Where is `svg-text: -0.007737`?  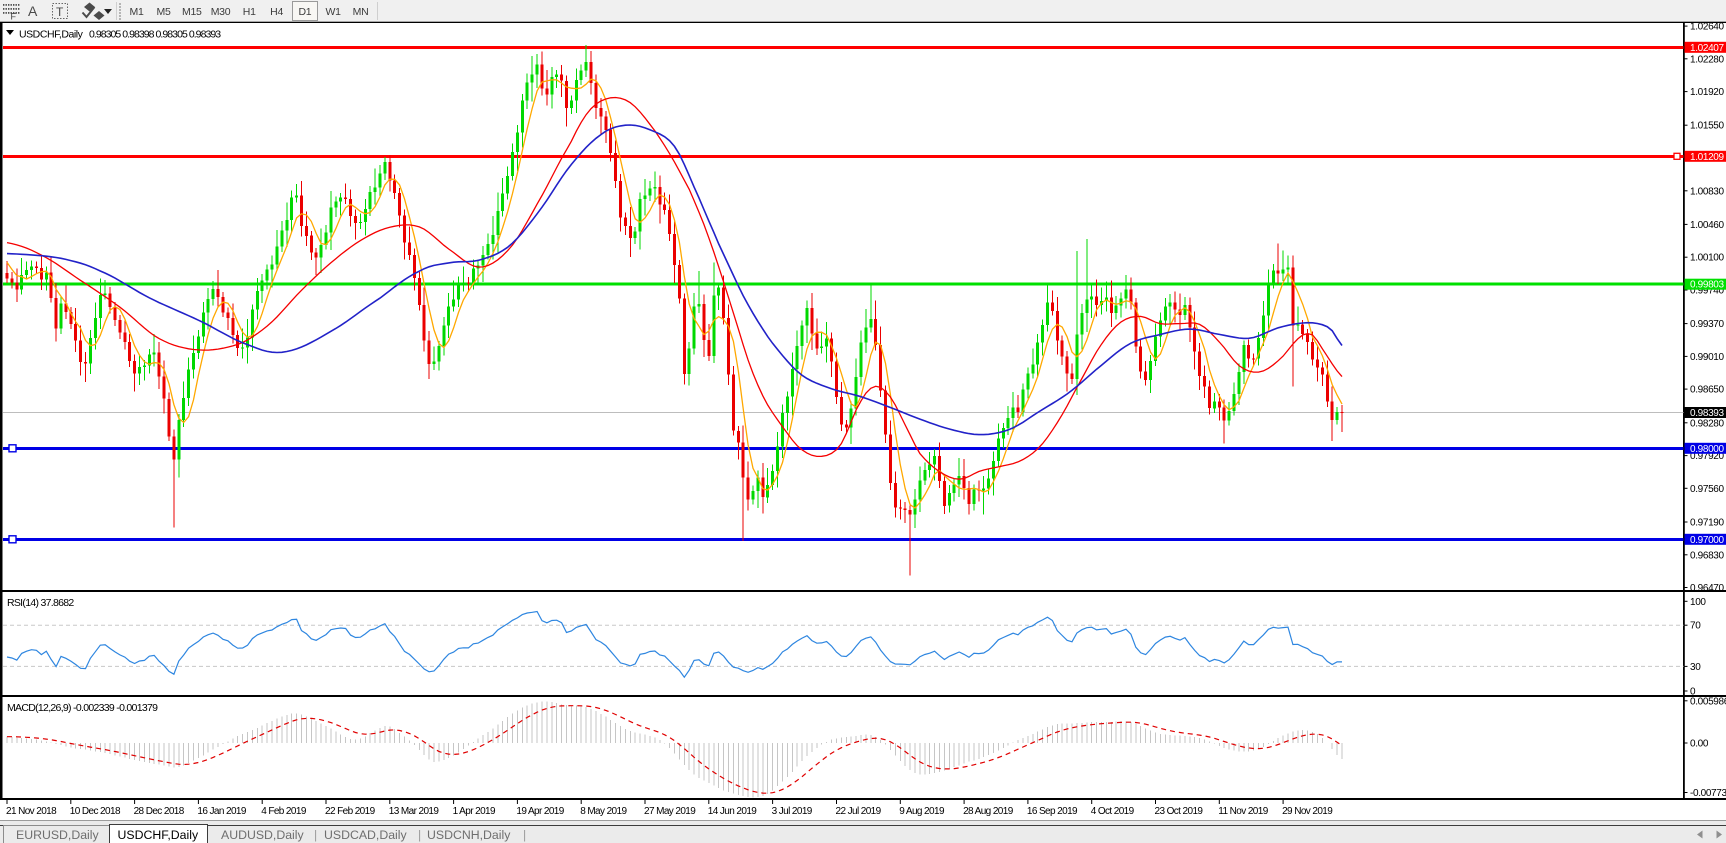 svg-text: -0.007737 is located at coordinates (1708, 793).